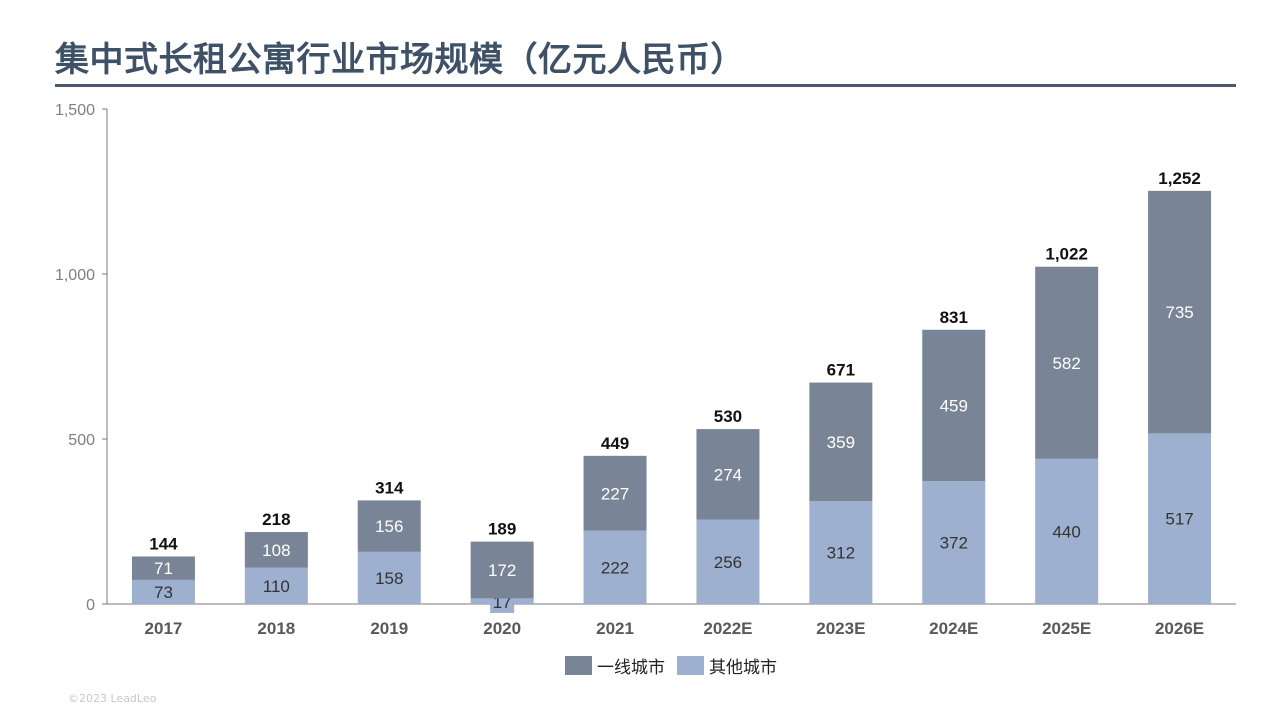  What do you see at coordinates (1179, 628) in the screenshot?
I see `x-tick-label: 2026E` at bounding box center [1179, 628].